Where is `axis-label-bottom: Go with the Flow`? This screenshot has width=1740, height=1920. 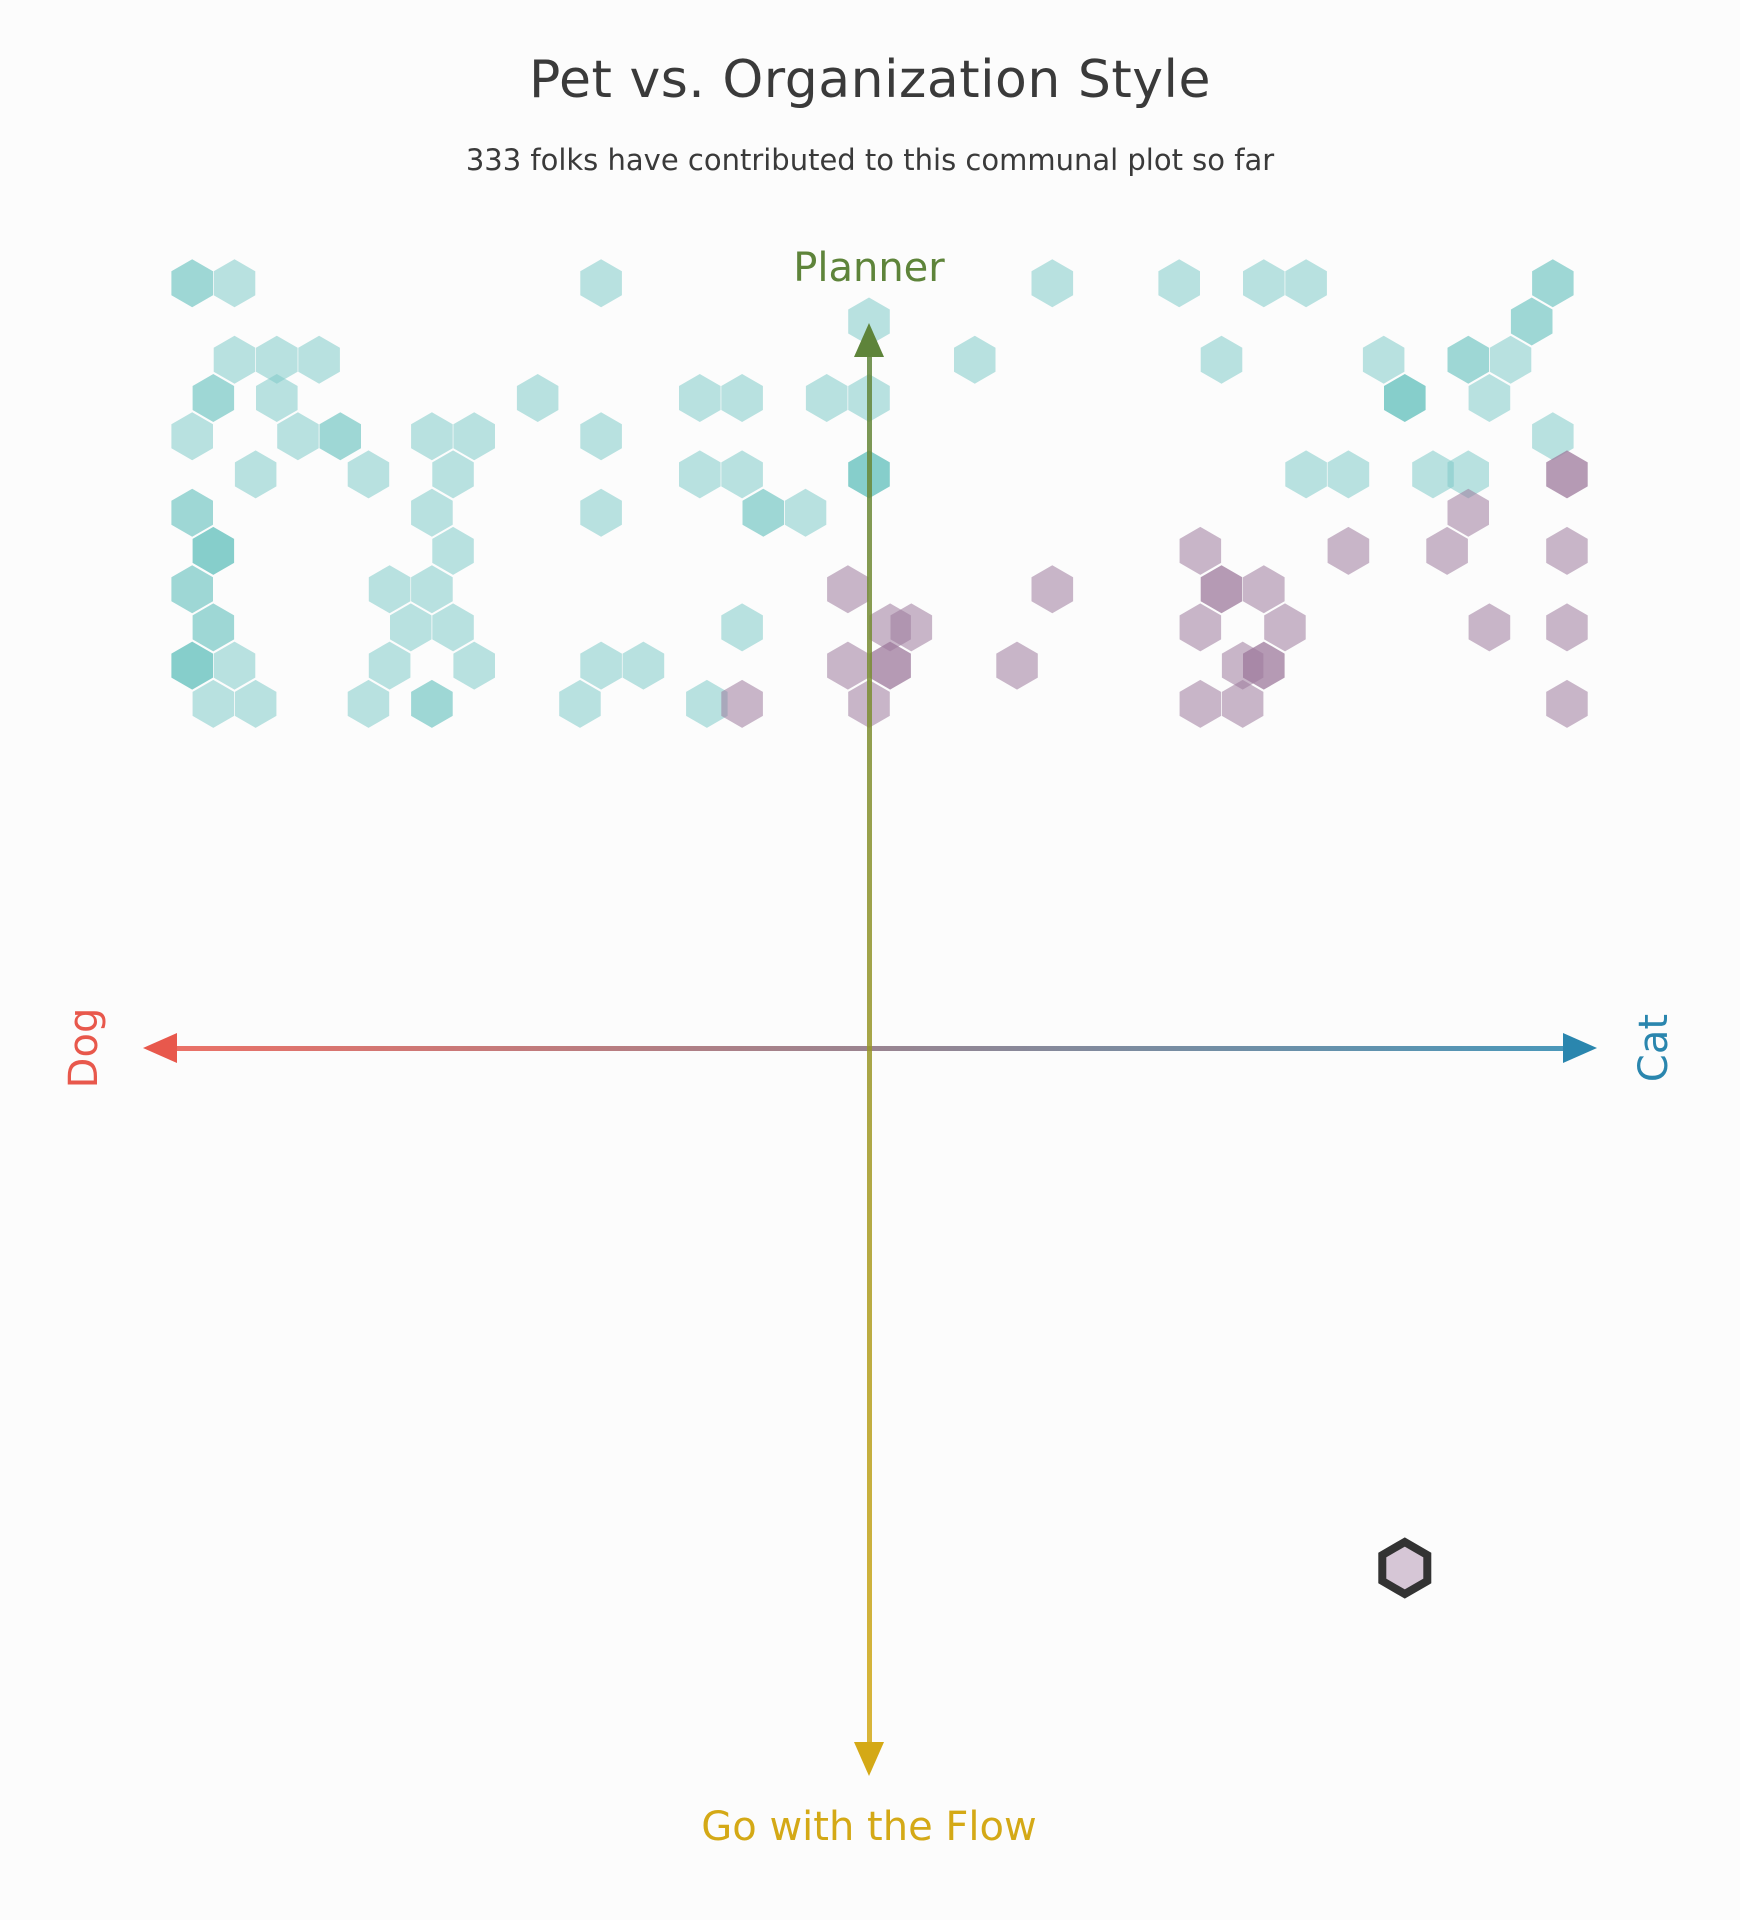
axis-label-bottom: Go with the Flow is located at coordinates (868, 1827).